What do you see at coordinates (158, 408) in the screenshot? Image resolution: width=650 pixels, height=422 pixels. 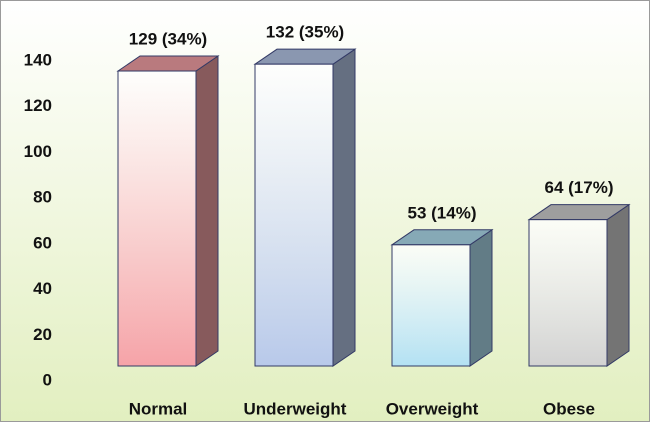 I see `x-tick-label: Normal` at bounding box center [158, 408].